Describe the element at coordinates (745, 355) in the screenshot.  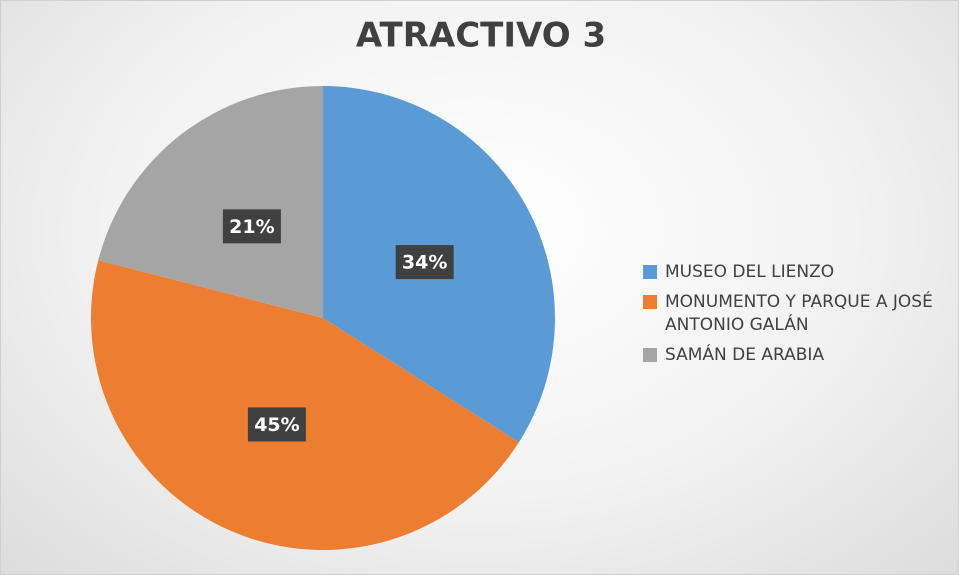
I see `legend-label: SAMÁN DE ARABIA` at that location.